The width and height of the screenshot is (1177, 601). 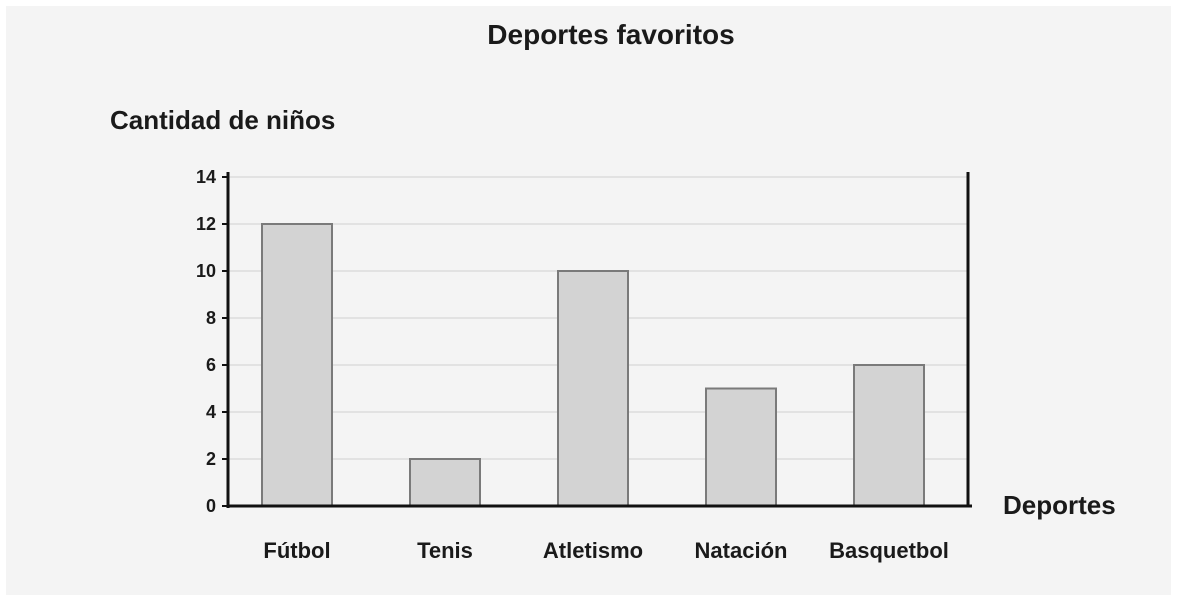 I want to click on x-categories: Fútbol Tenis Atletismo Natación Basquetbol, so click(x=606, y=550).